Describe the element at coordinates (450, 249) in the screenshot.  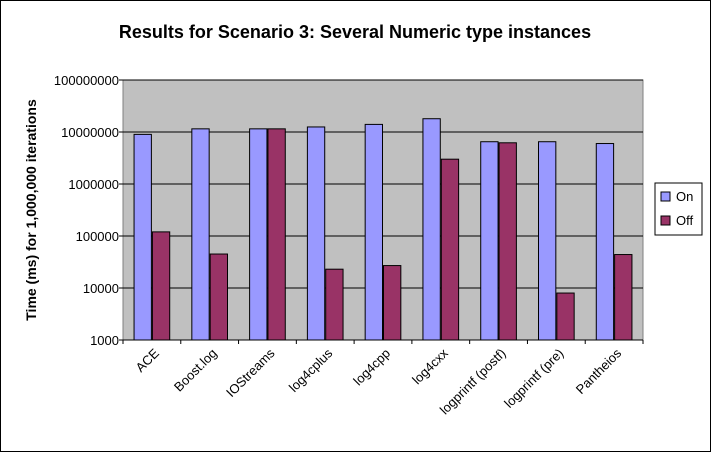
I see `bar-off-log4cxx` at that location.